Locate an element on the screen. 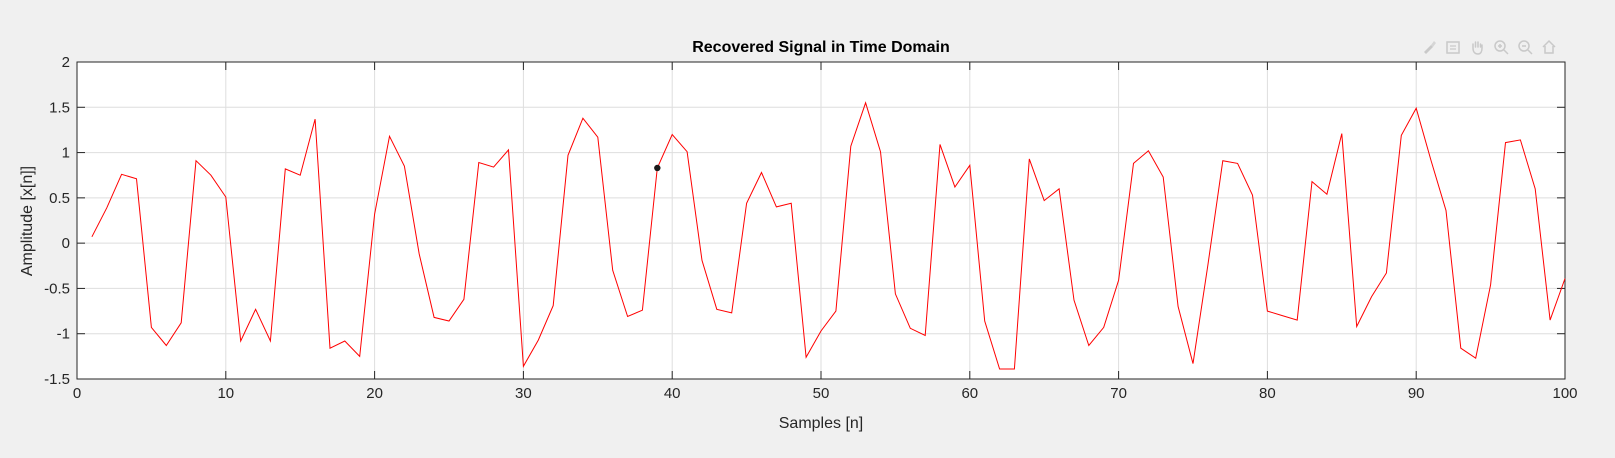  home-icon is located at coordinates (1549, 46).